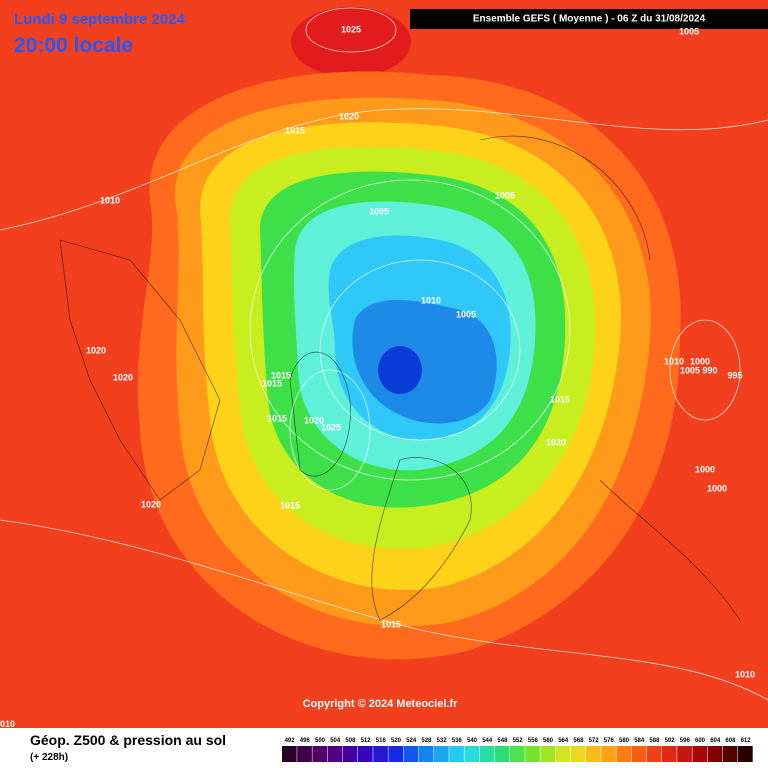 Image resolution: width=768 pixels, height=768 pixels. What do you see at coordinates (290, 741) in the screenshot?
I see `scale-label: 492` at bounding box center [290, 741].